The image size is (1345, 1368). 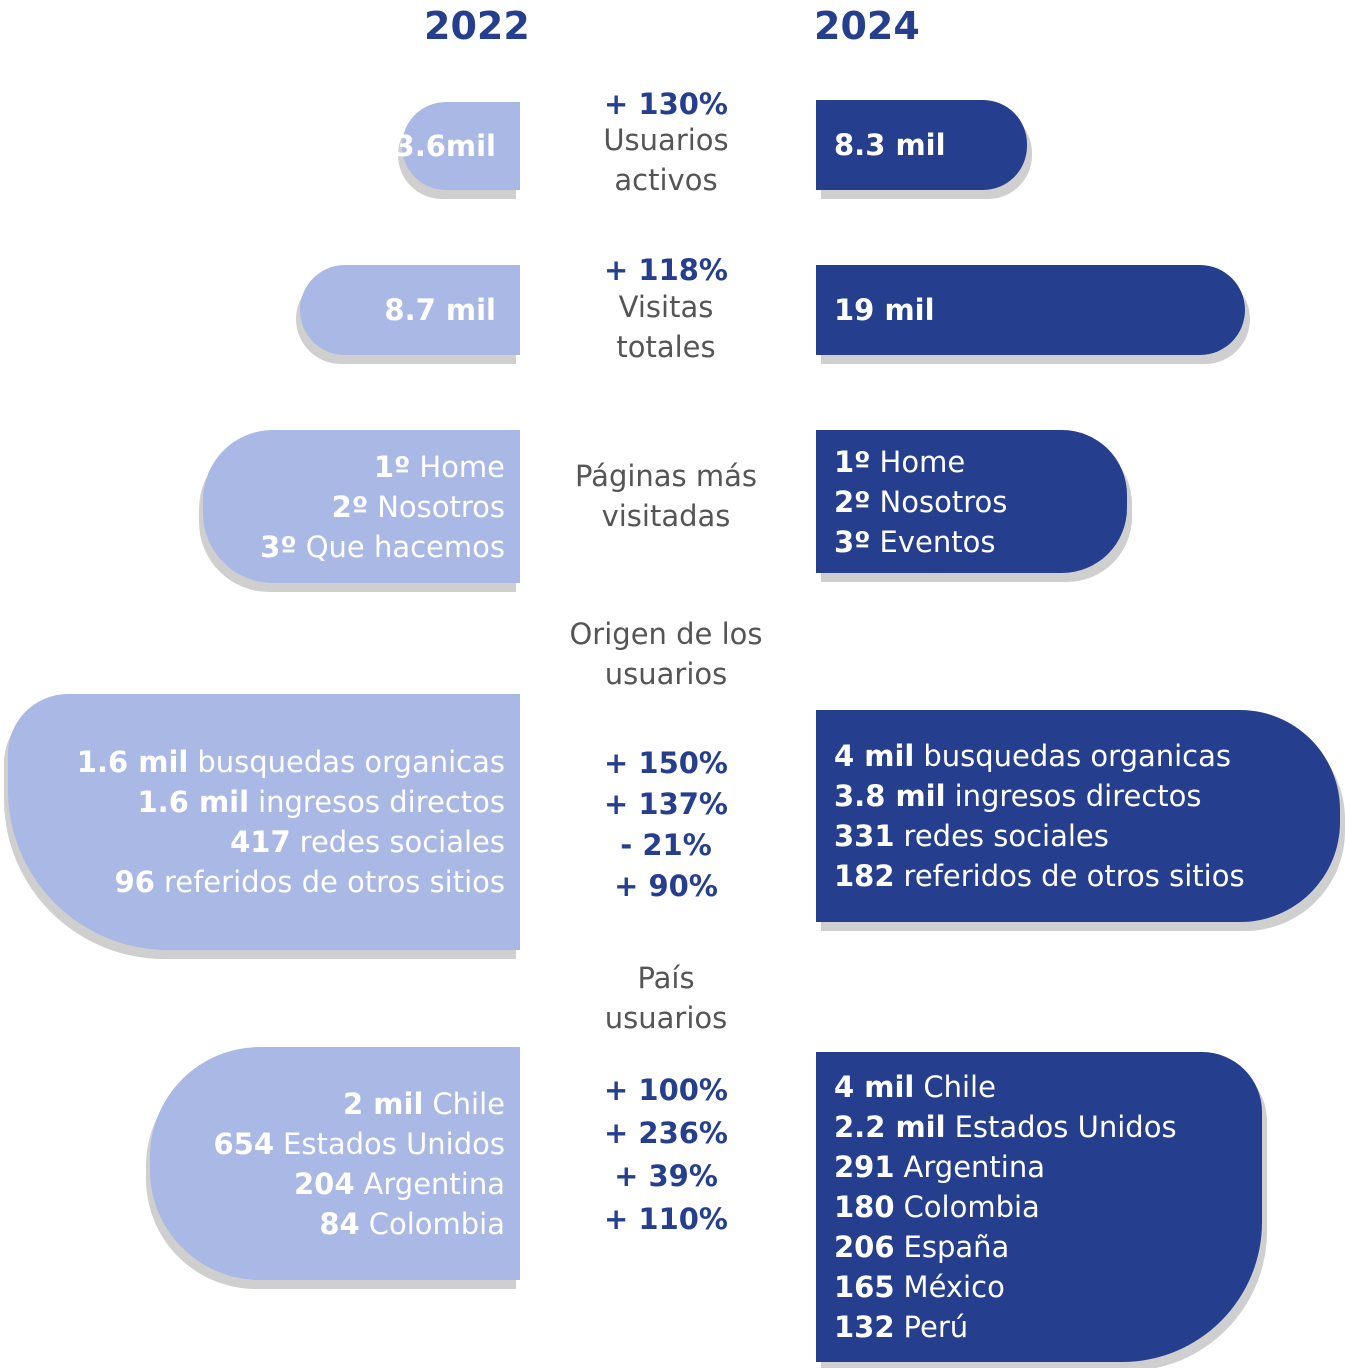 I want to click on change: + 118%, so click(x=666, y=270).